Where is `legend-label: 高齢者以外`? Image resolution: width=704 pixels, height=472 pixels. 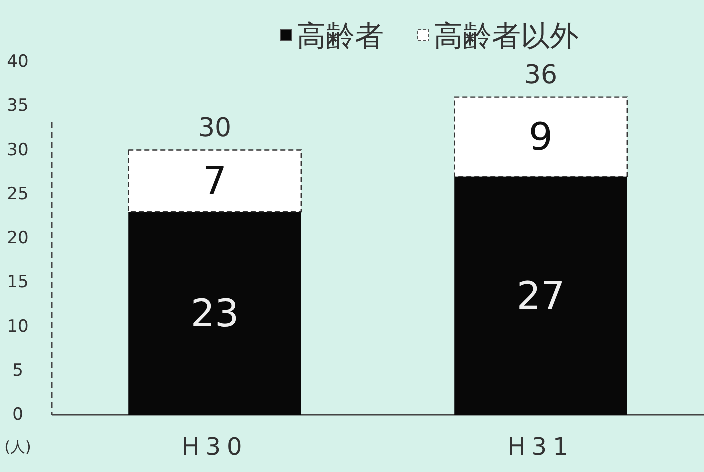 legend-label: 高齢者以外 is located at coordinates (506, 36).